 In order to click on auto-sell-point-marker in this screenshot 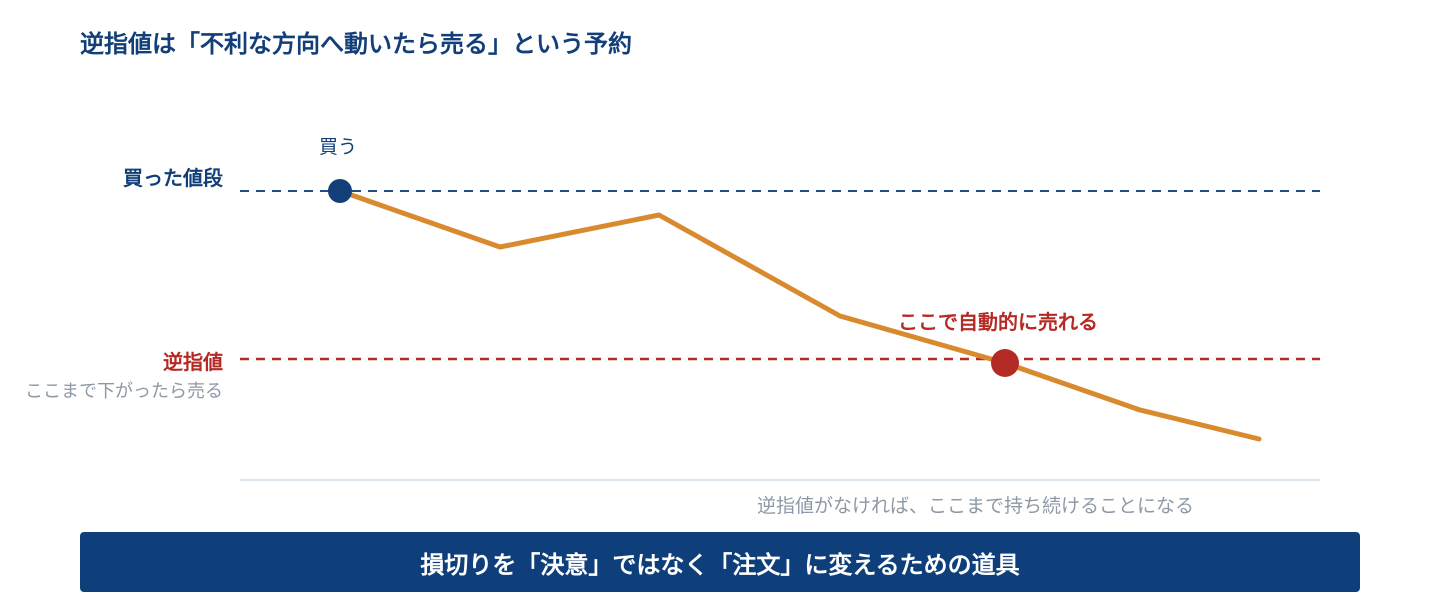, I will do `click(1005, 363)`.